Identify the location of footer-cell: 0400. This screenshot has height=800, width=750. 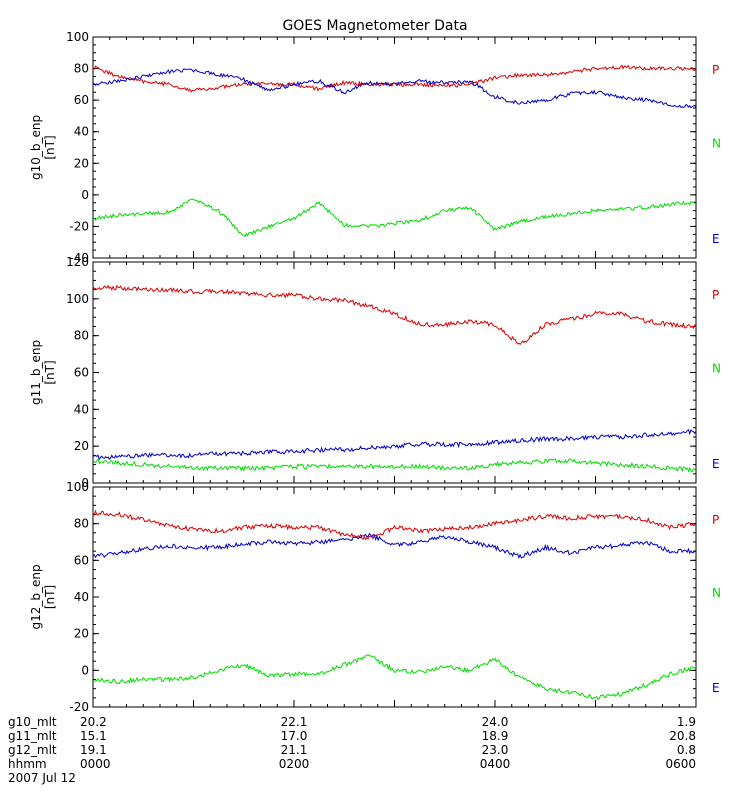
(495, 764).